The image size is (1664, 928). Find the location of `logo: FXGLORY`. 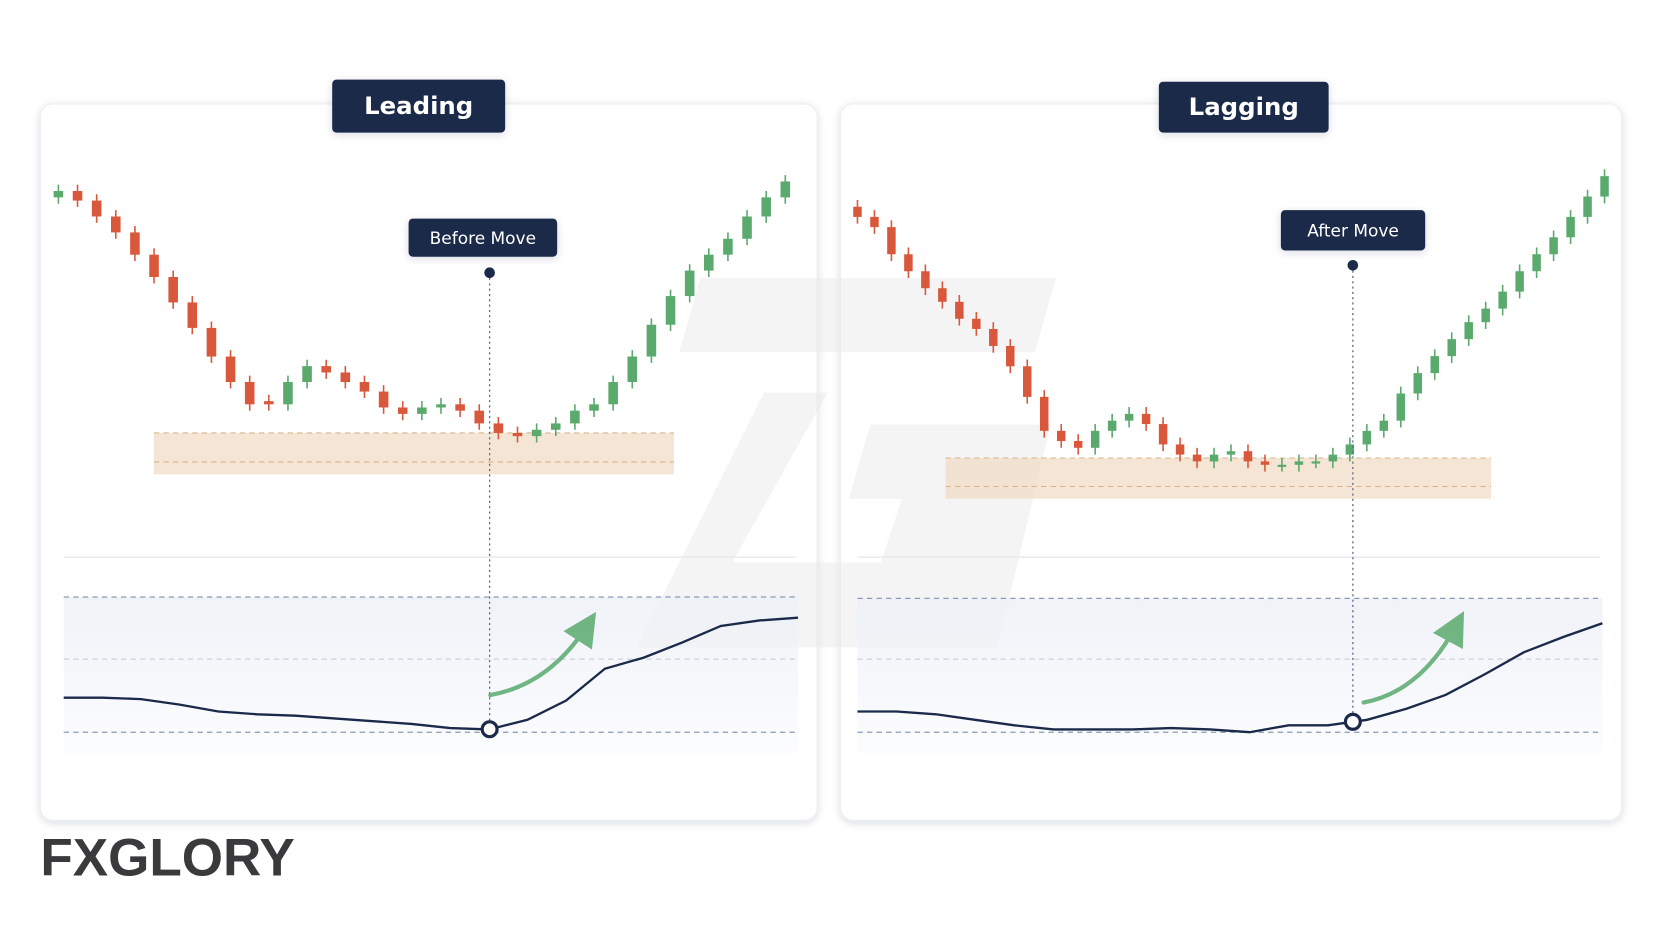

logo: FXGLORY is located at coordinates (167, 858).